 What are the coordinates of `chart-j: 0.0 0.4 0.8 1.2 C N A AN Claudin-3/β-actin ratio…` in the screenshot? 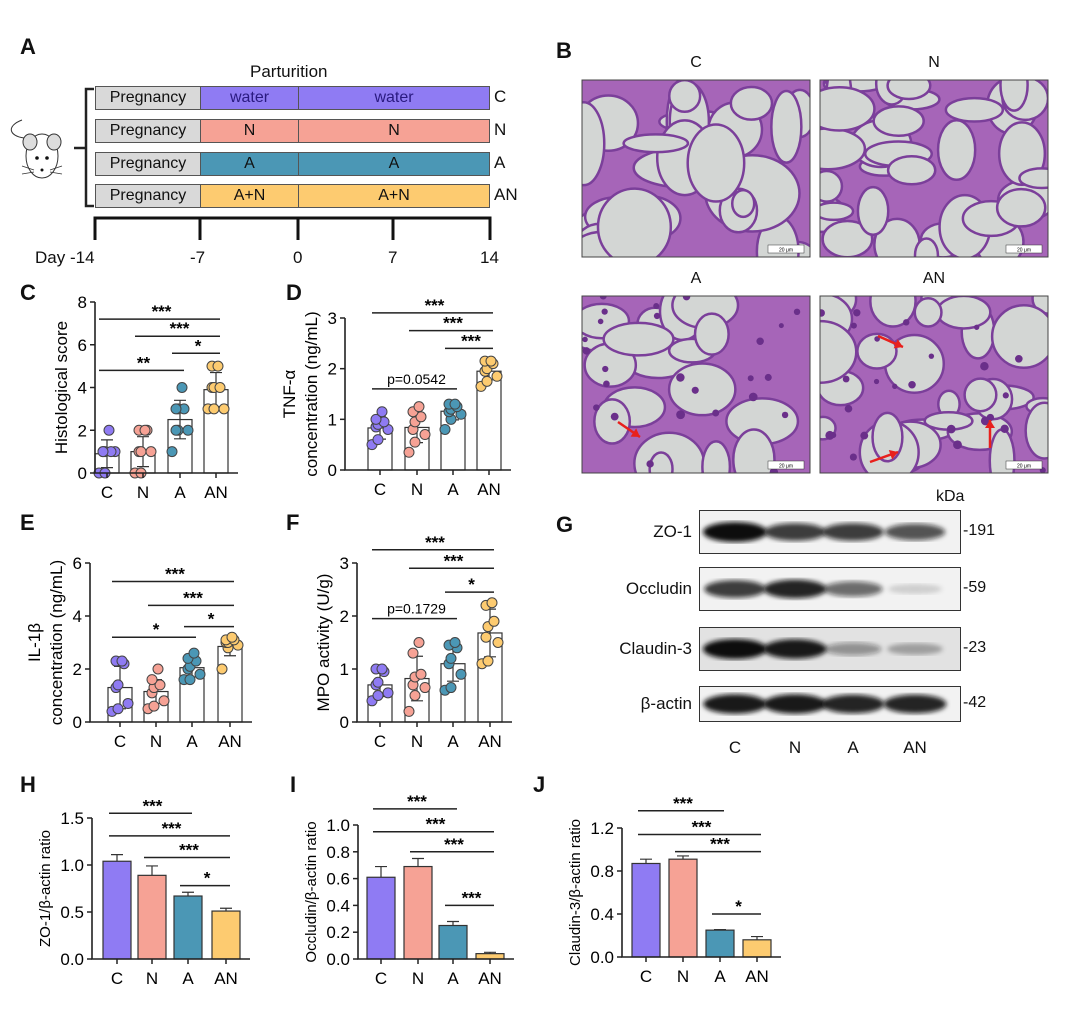 It's located at (674, 890).